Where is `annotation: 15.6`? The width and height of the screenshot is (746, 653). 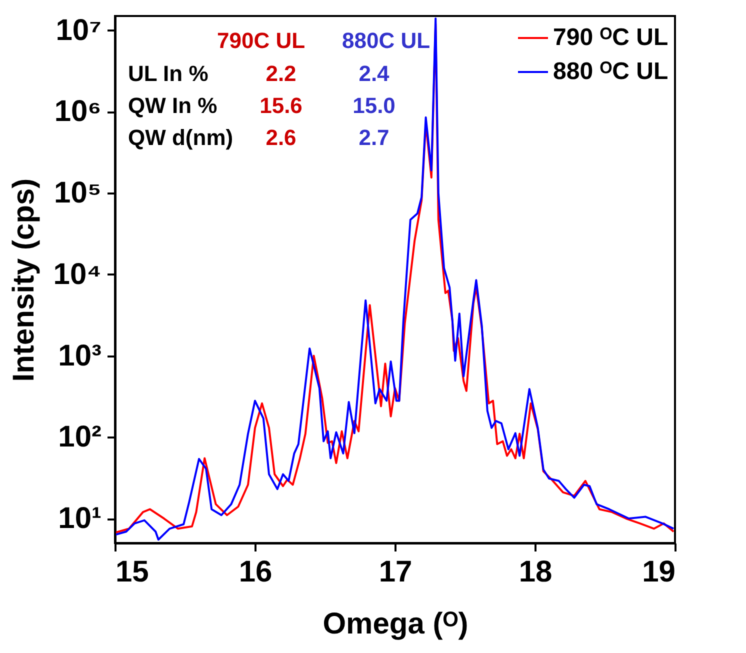 annotation: 15.6 is located at coordinates (281, 105).